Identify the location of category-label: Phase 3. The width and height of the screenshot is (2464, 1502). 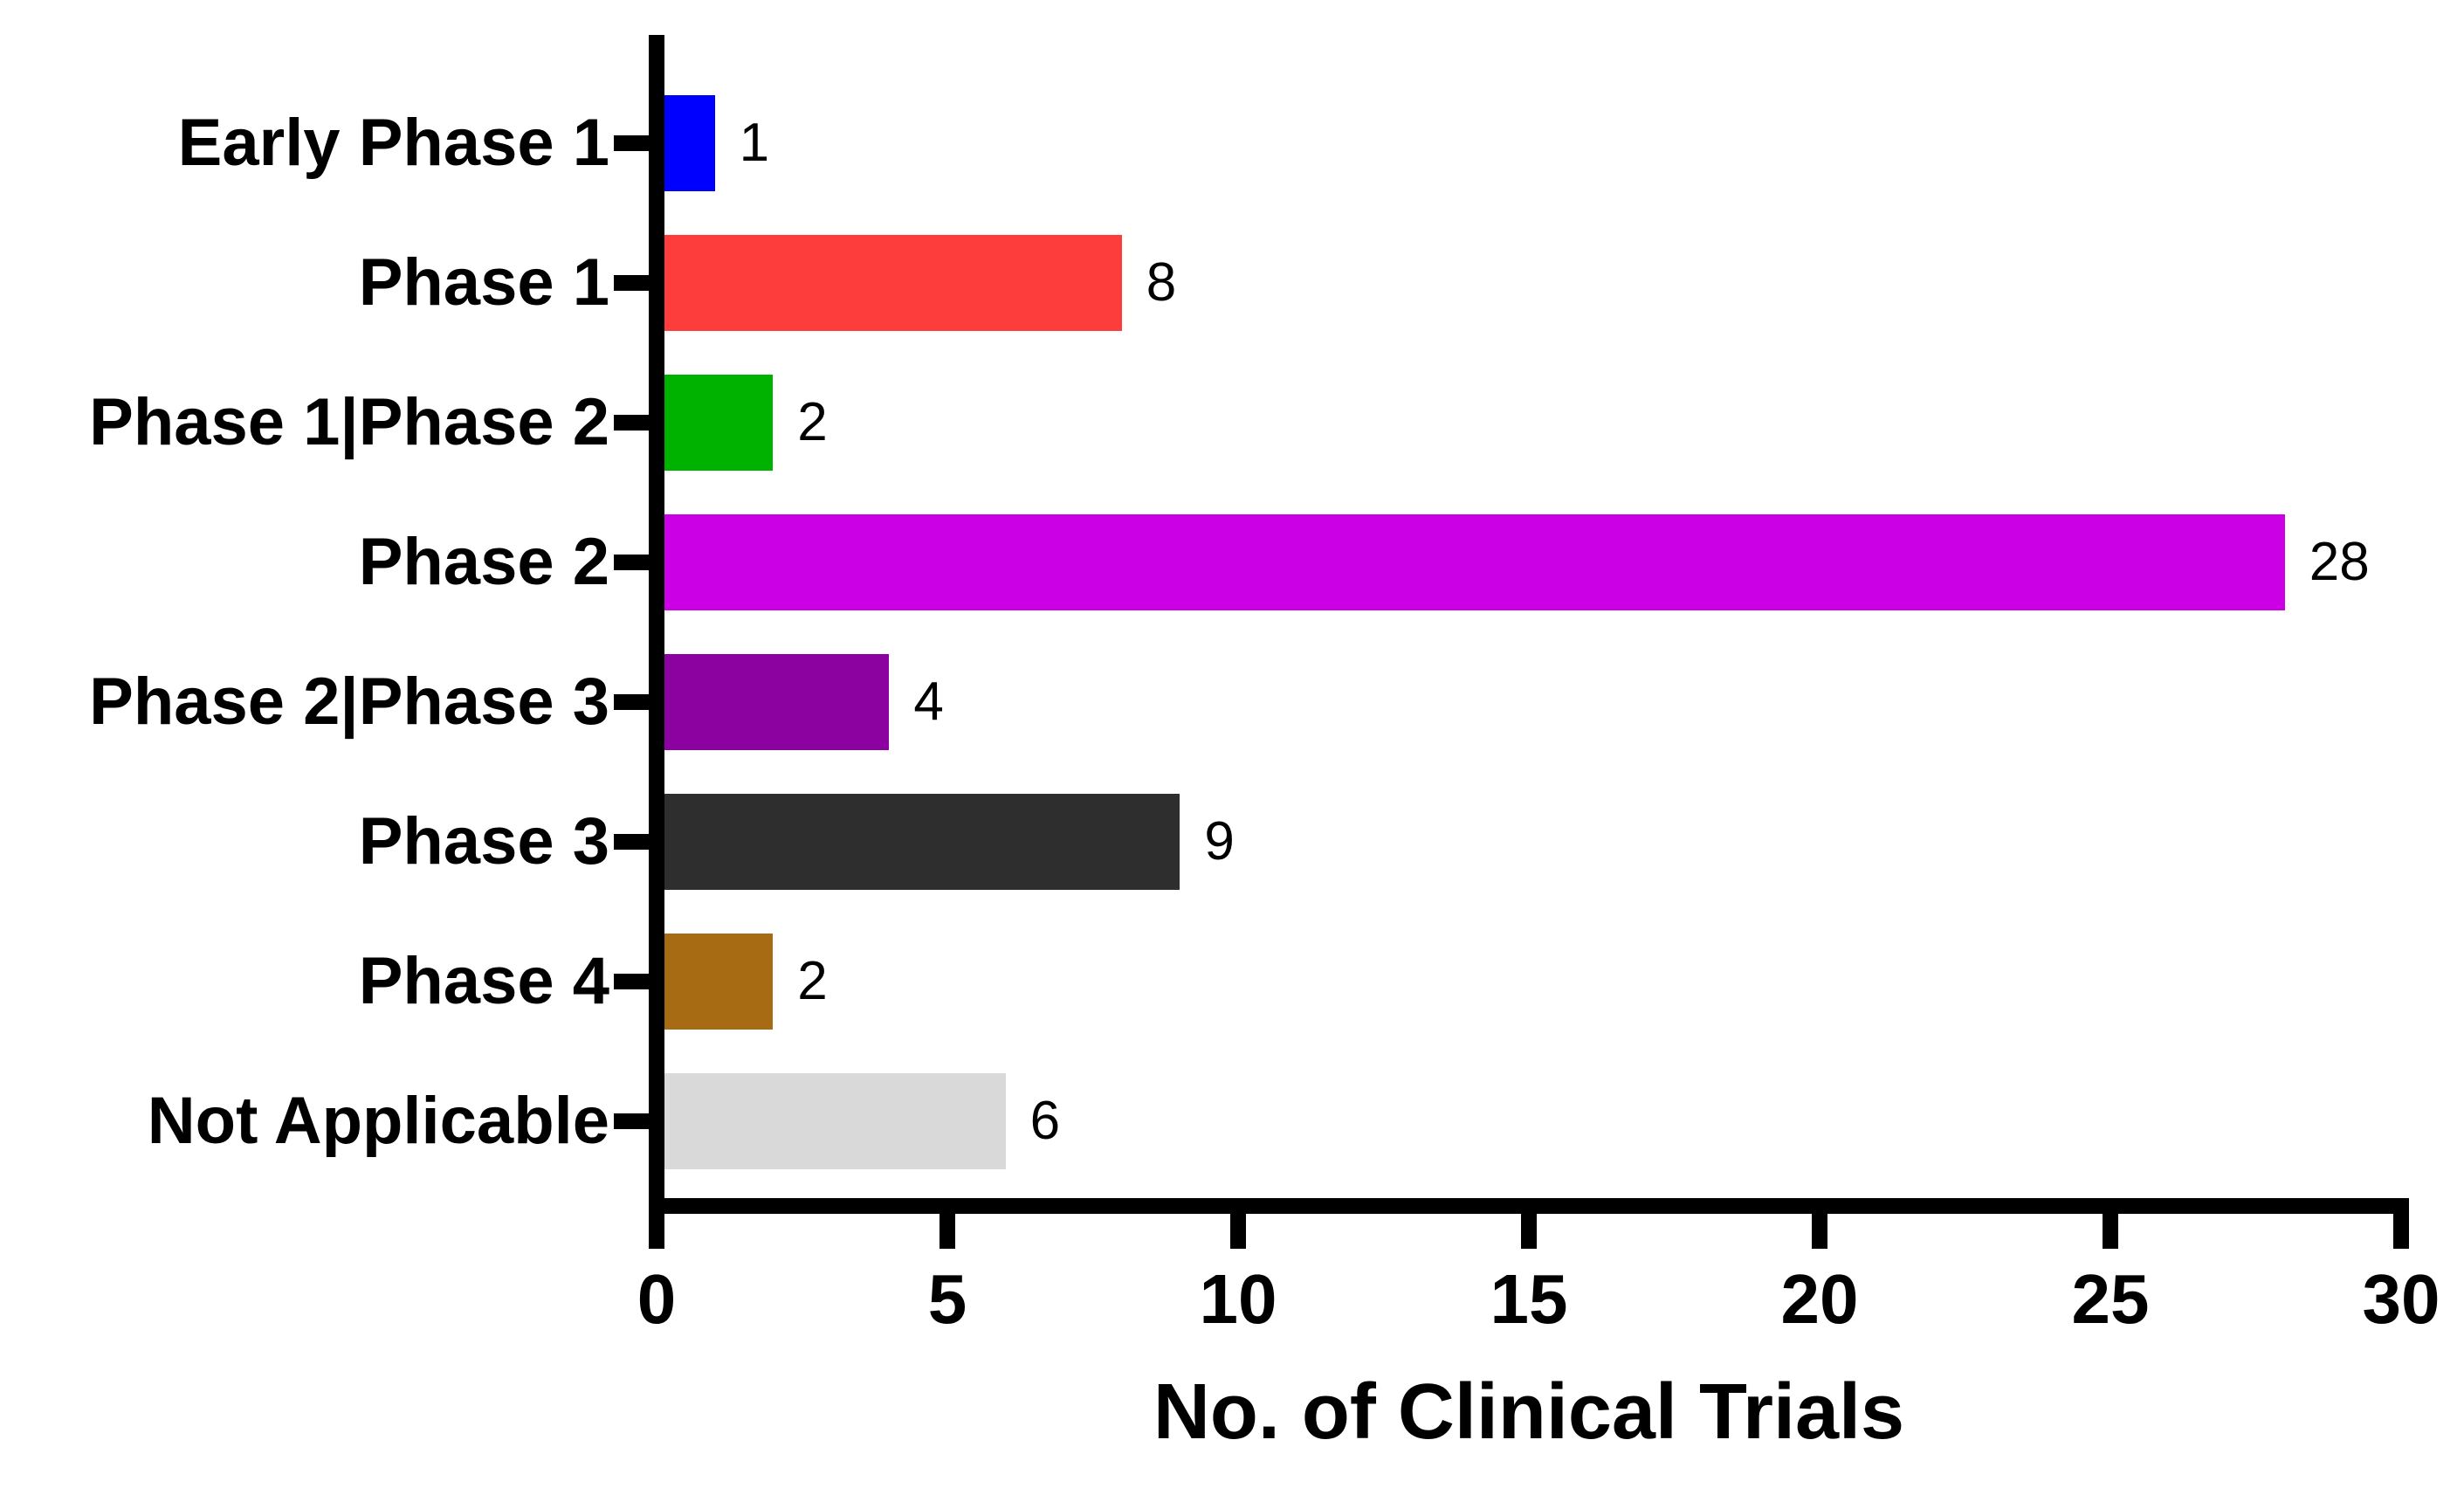
(483, 841).